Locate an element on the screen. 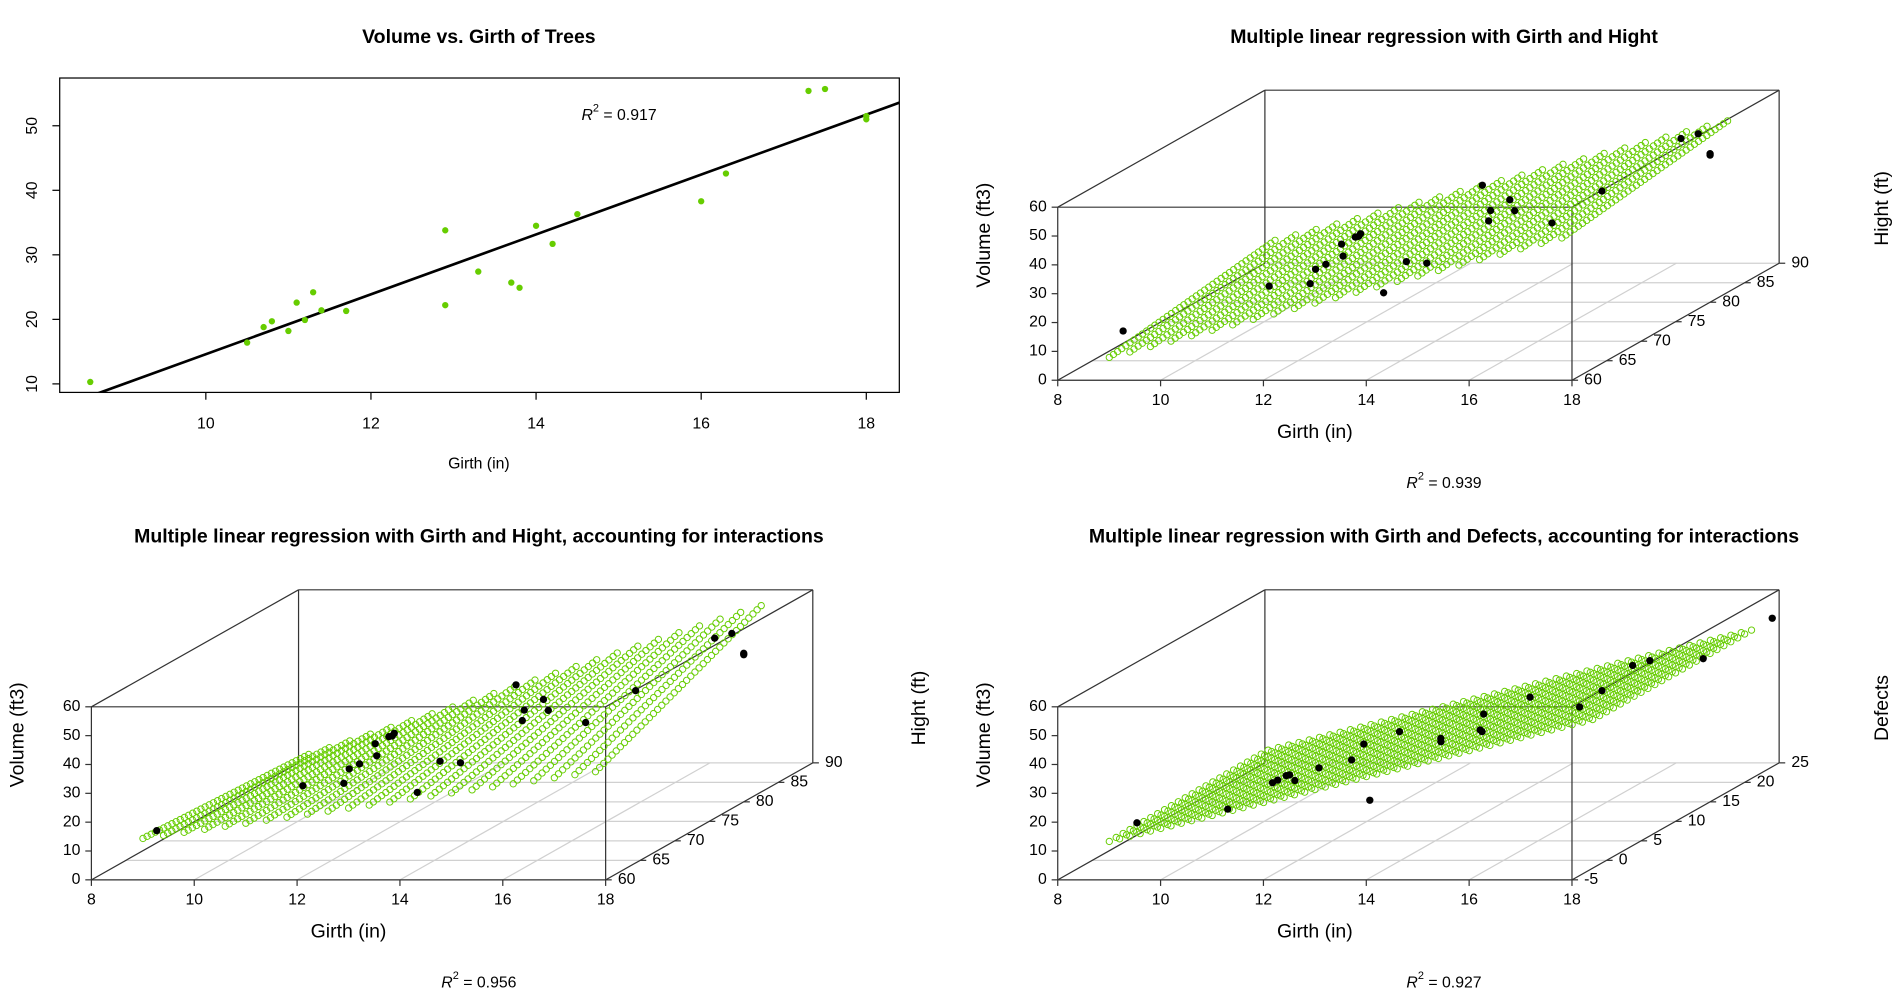 This screenshot has height=991, width=1901. y-tick-label: 5 is located at coordinates (1657, 840).